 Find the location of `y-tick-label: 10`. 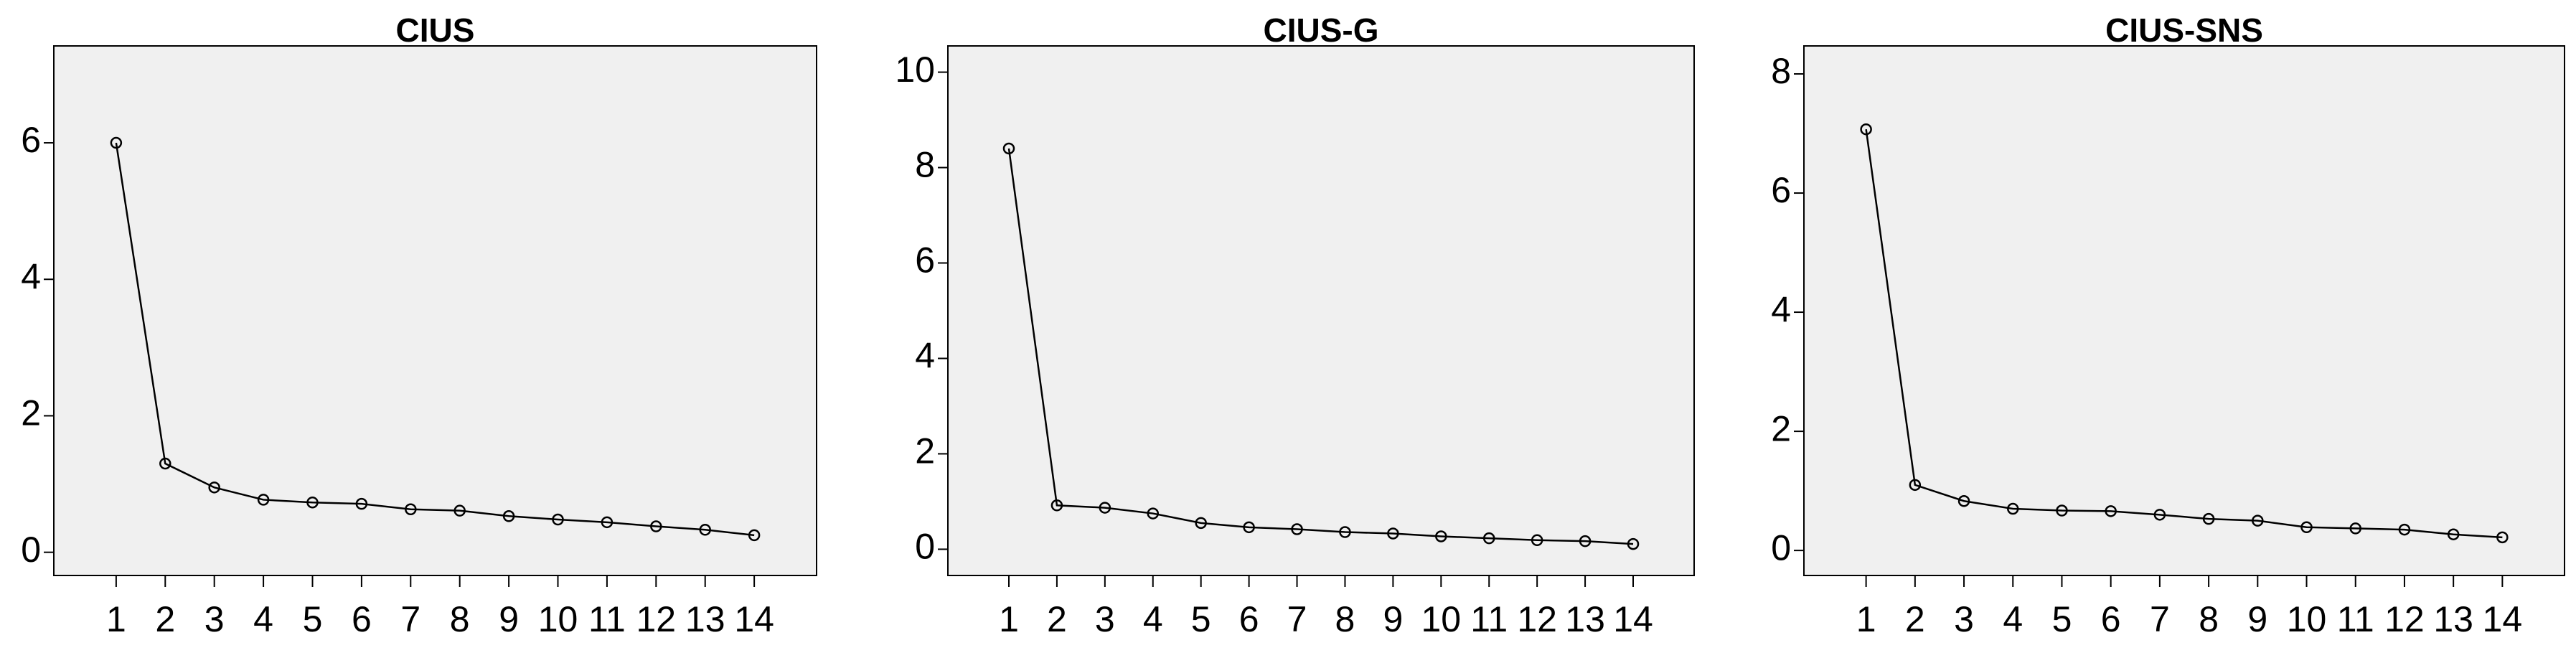

y-tick-label: 10 is located at coordinates (915, 70).